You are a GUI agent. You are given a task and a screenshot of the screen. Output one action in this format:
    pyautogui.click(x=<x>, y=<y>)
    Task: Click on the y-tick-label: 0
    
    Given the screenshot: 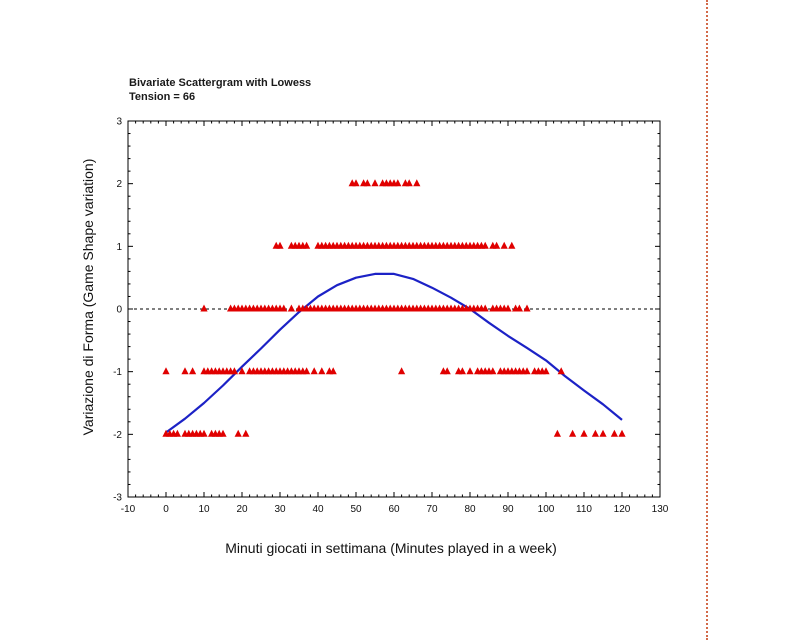 What is the action you would take?
    pyautogui.click(x=119, y=310)
    